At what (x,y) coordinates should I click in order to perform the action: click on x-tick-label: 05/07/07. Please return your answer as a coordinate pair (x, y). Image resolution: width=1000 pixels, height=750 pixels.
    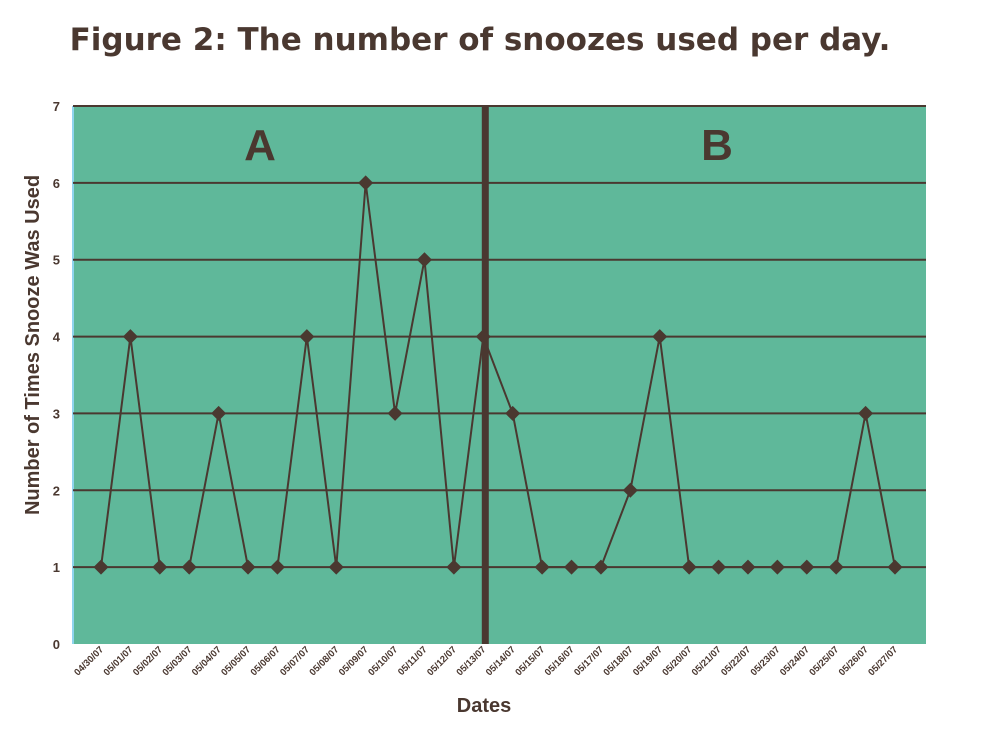
    Looking at the image, I should click on (295, 661).